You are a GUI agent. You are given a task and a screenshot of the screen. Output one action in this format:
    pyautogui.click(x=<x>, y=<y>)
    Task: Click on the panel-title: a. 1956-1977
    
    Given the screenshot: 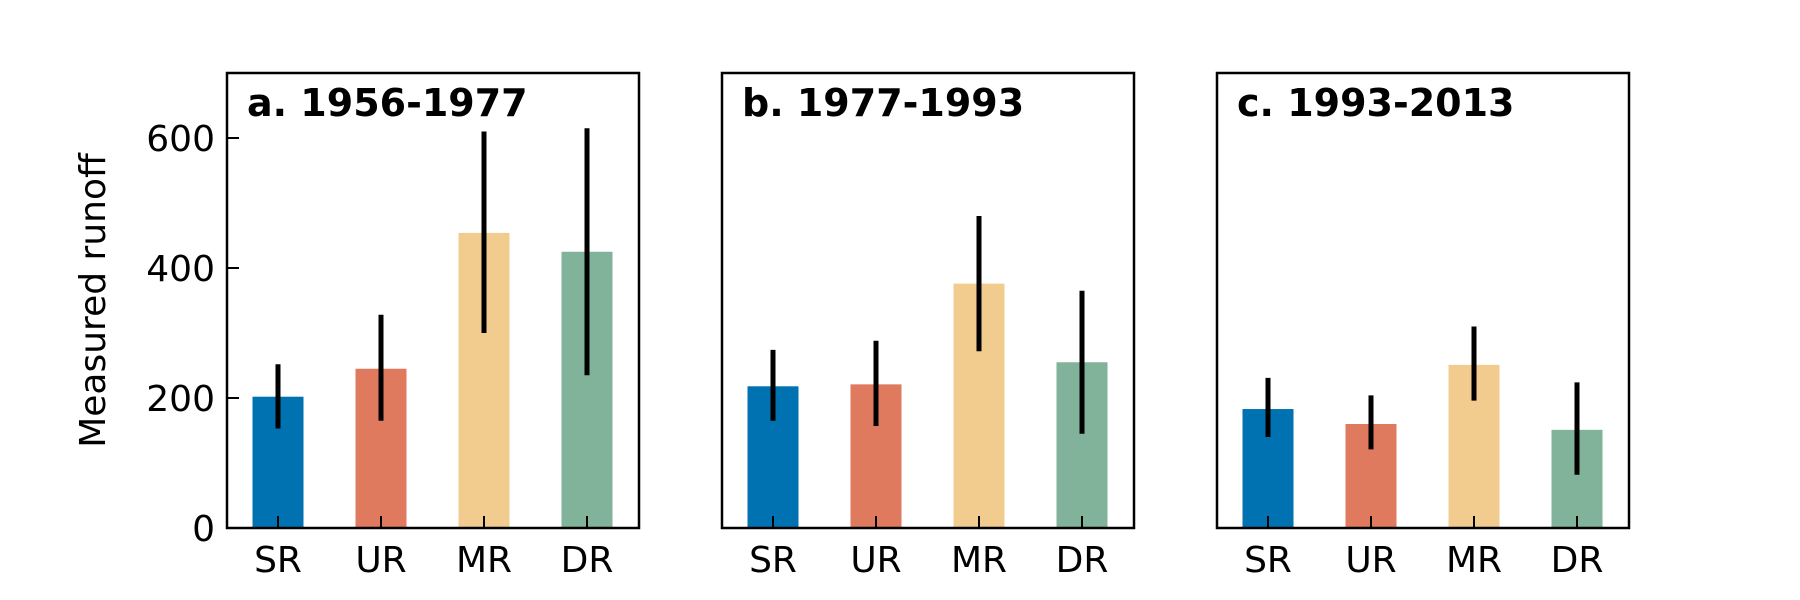 What is the action you would take?
    pyautogui.click(x=387, y=103)
    